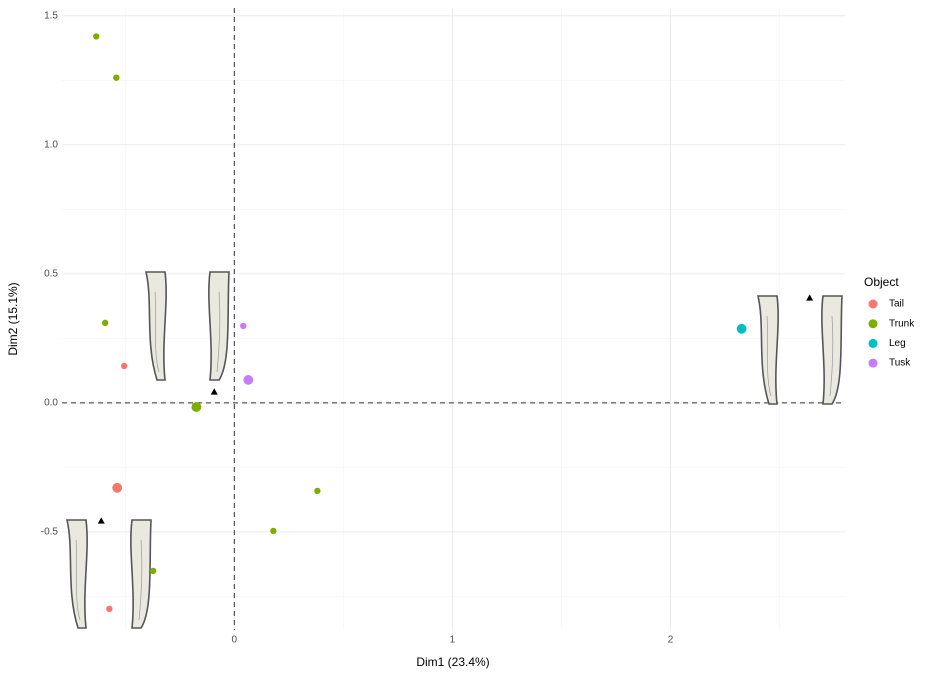  I want to click on y-tick-label: 1.0, so click(51, 144).